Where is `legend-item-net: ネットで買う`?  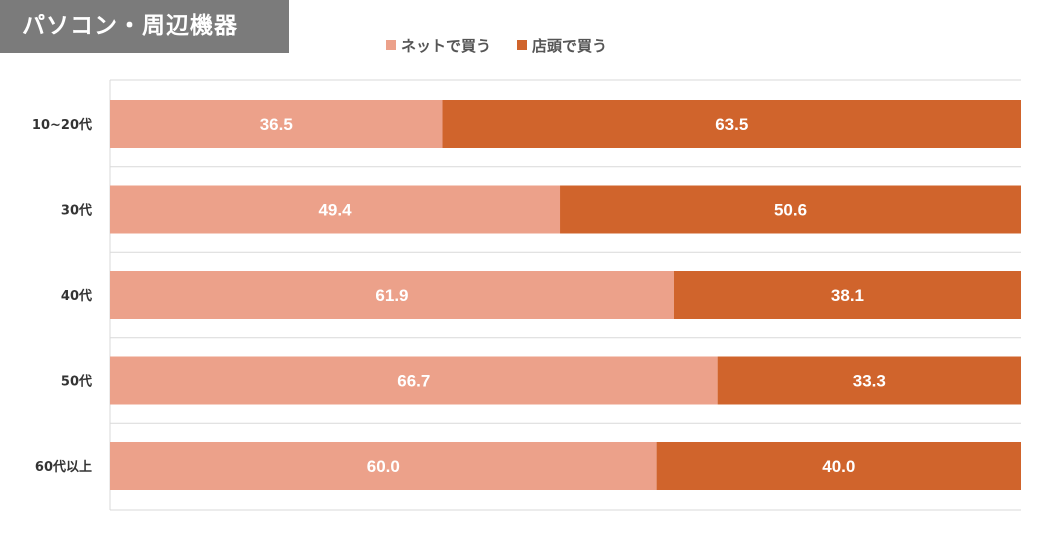 legend-item-net: ネットで買う is located at coordinates (438, 45).